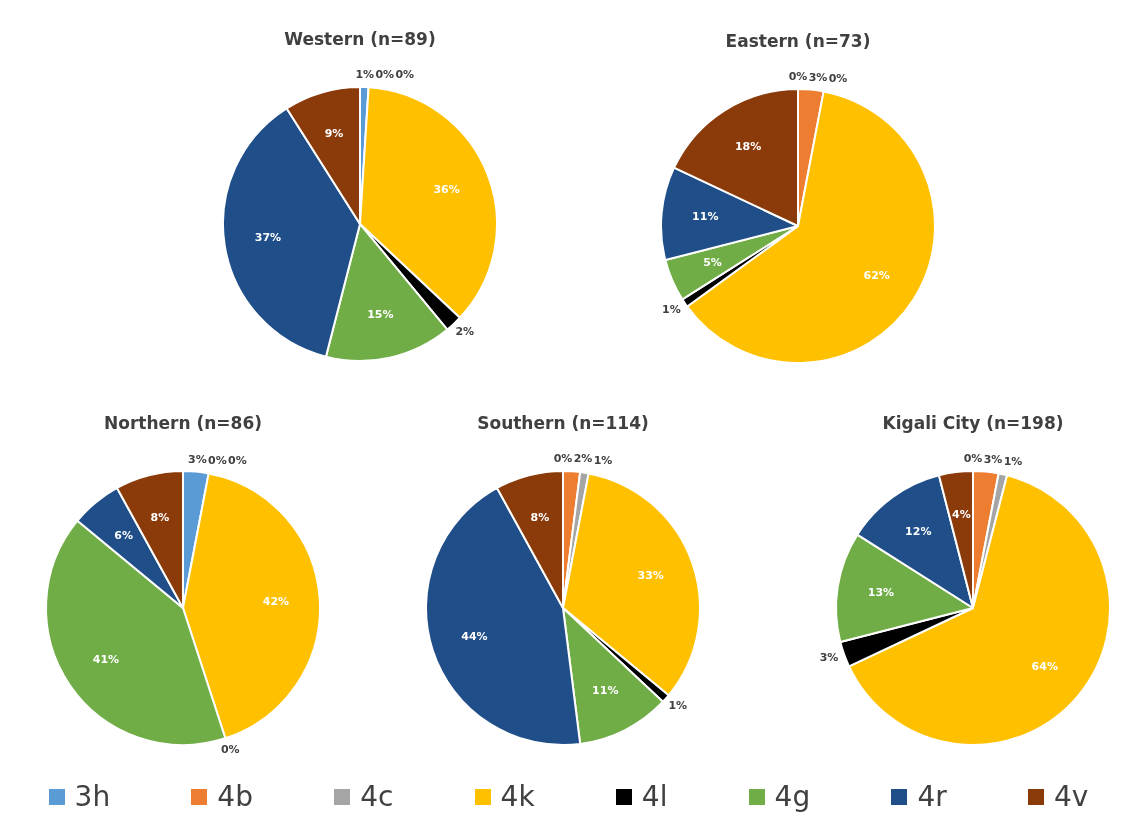 The width and height of the screenshot is (1137, 830). I want to click on data-label: 13%, so click(881, 593).